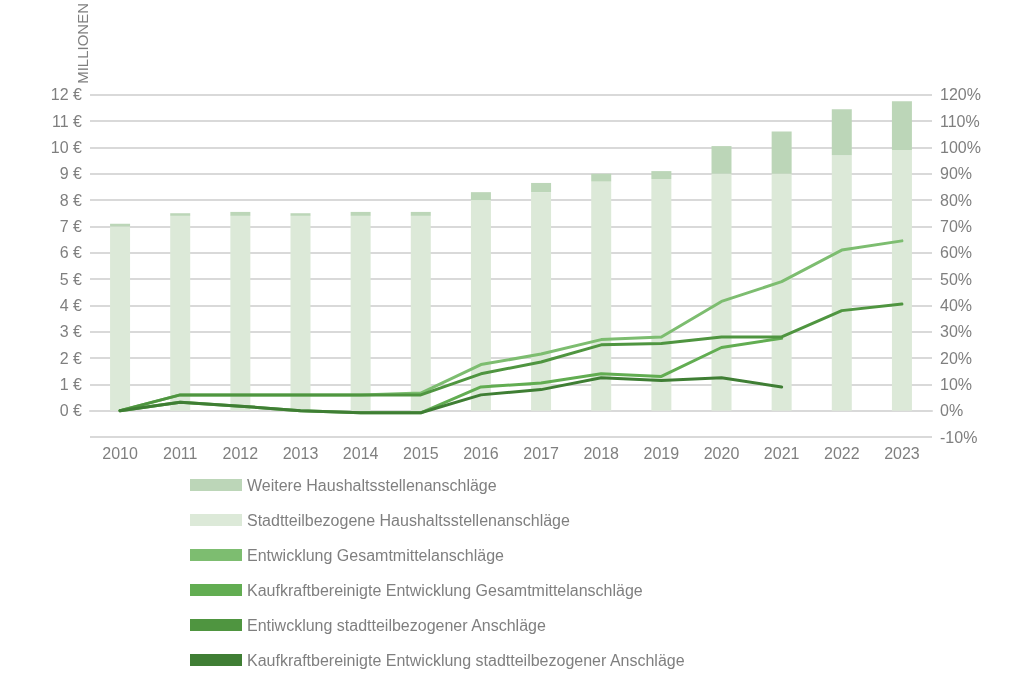  What do you see at coordinates (300, 453) in the screenshot?
I see `x-tick-label: 2013` at bounding box center [300, 453].